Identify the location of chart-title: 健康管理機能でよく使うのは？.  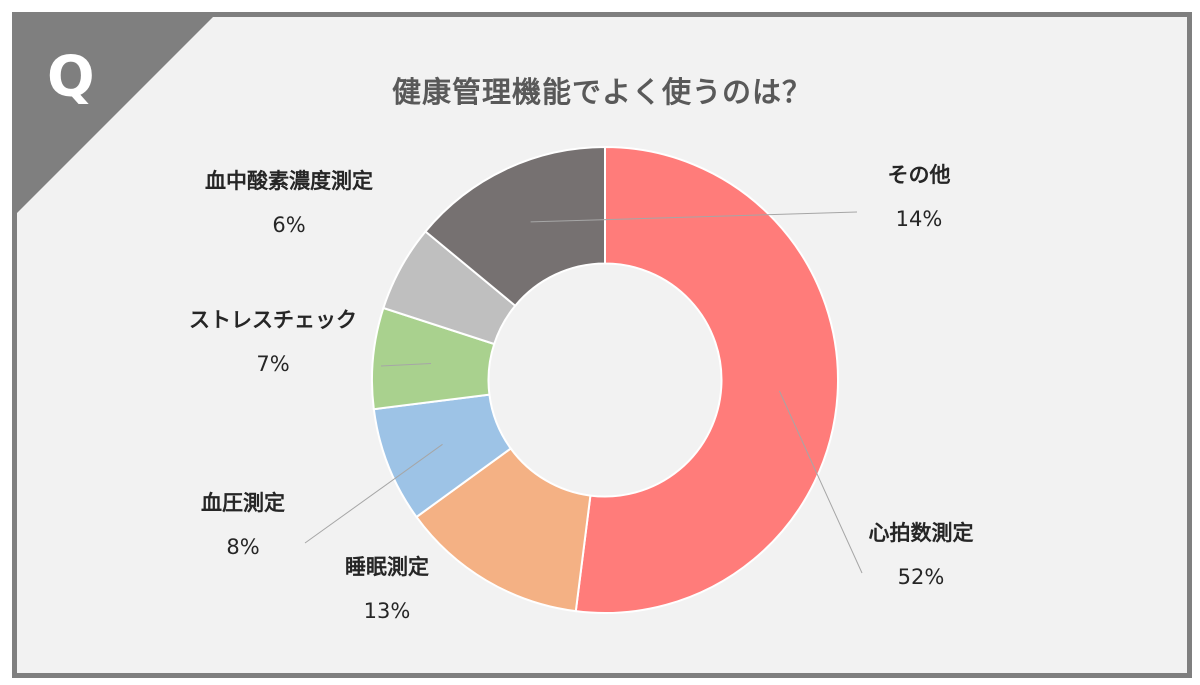
(601, 92).